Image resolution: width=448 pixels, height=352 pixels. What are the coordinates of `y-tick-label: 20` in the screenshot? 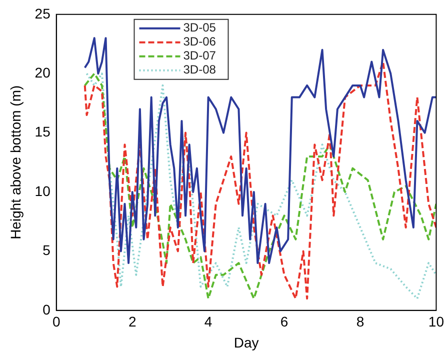 It's located at (42, 72).